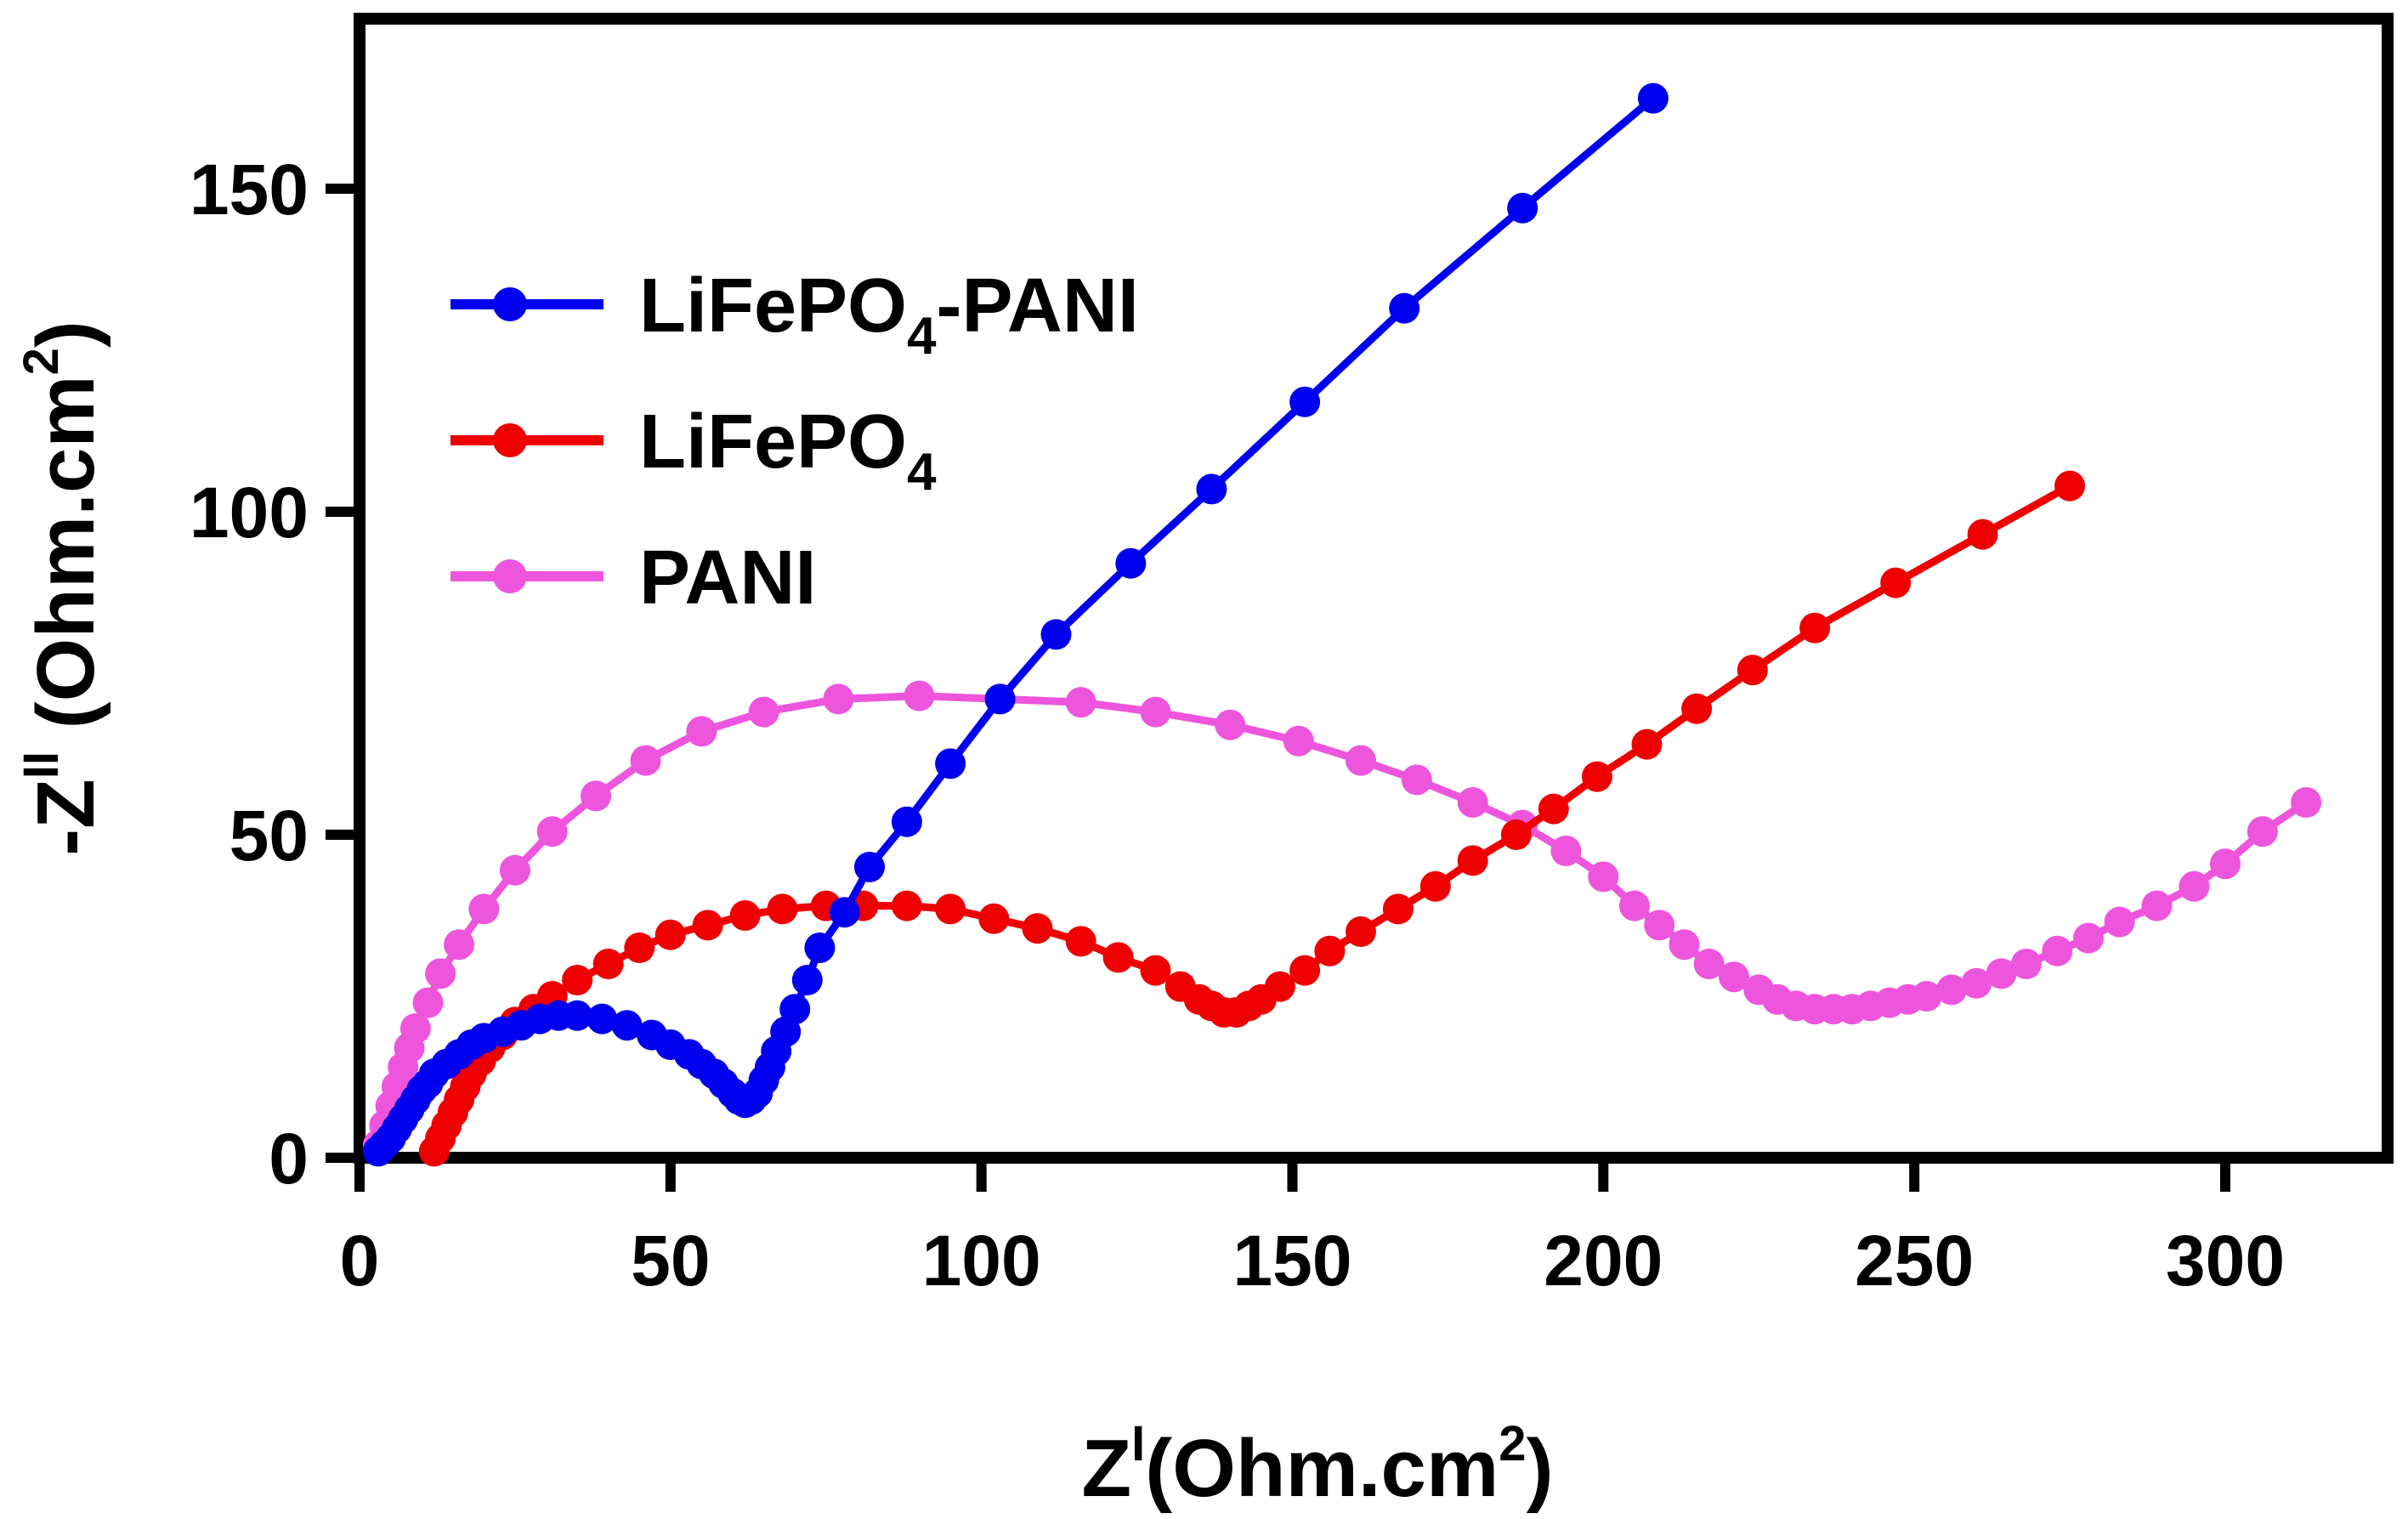 Image resolution: width=2408 pixels, height=1519 pixels. What do you see at coordinates (2225, 1261) in the screenshot?
I see `x-tick-label: 300` at bounding box center [2225, 1261].